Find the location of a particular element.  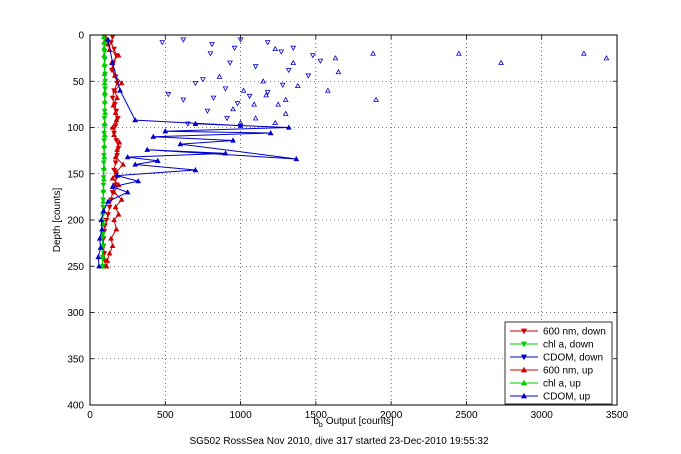

x-tick-label: 3000 is located at coordinates (542, 415).